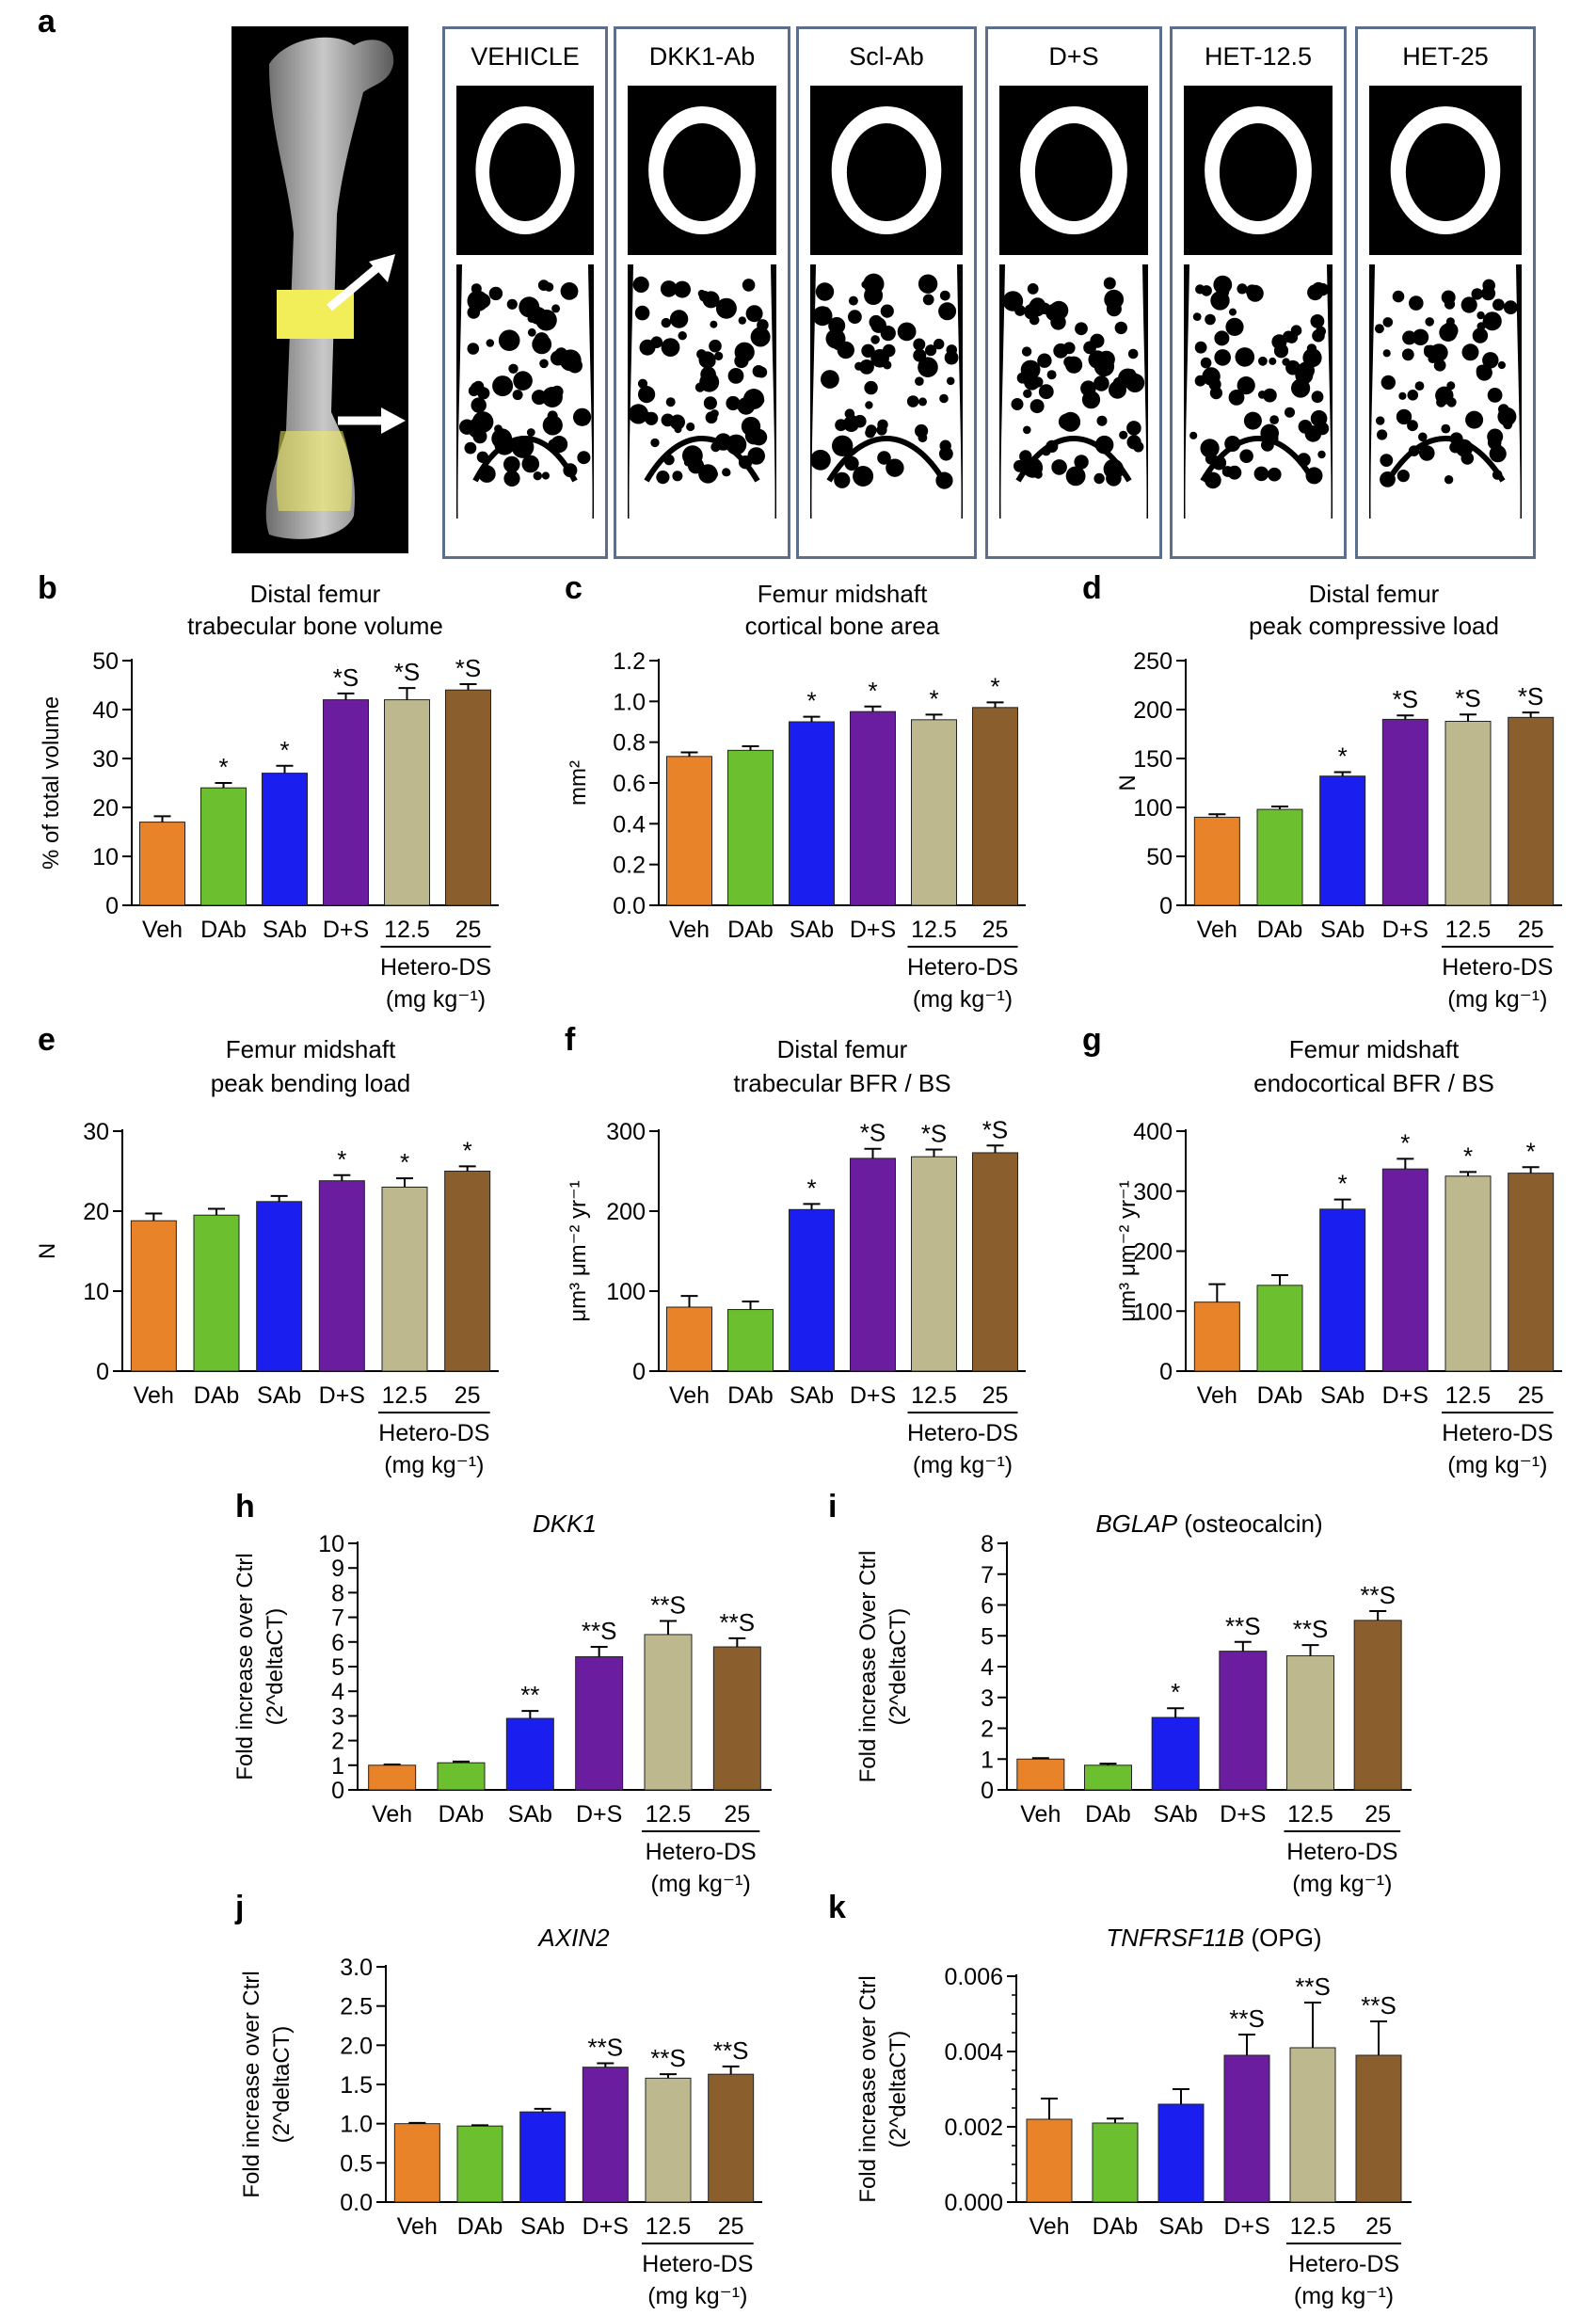  I want to click on y-tick-label: 3, so click(987, 1698).